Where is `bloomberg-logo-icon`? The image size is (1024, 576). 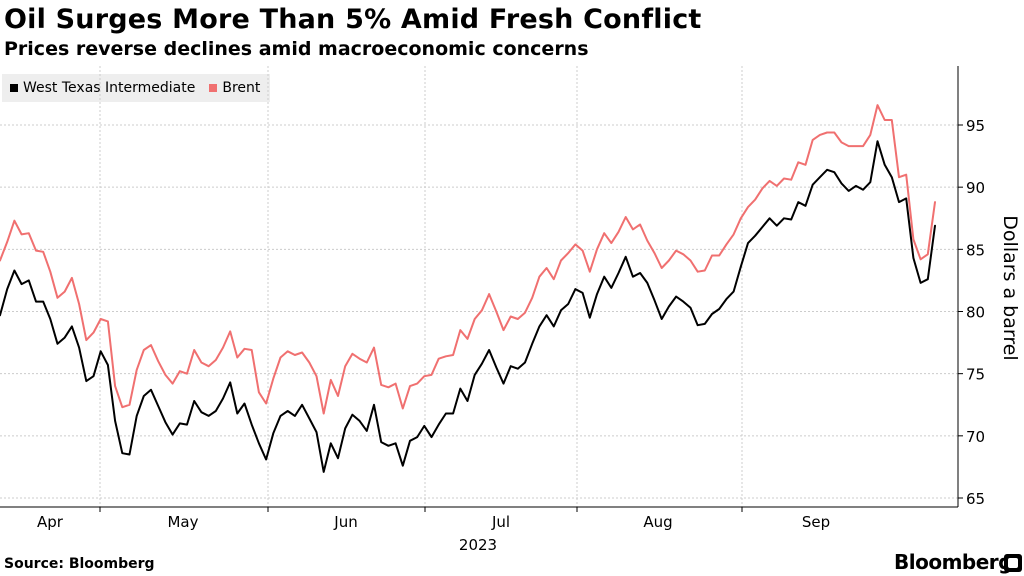 bloomberg-logo-icon is located at coordinates (1013, 563).